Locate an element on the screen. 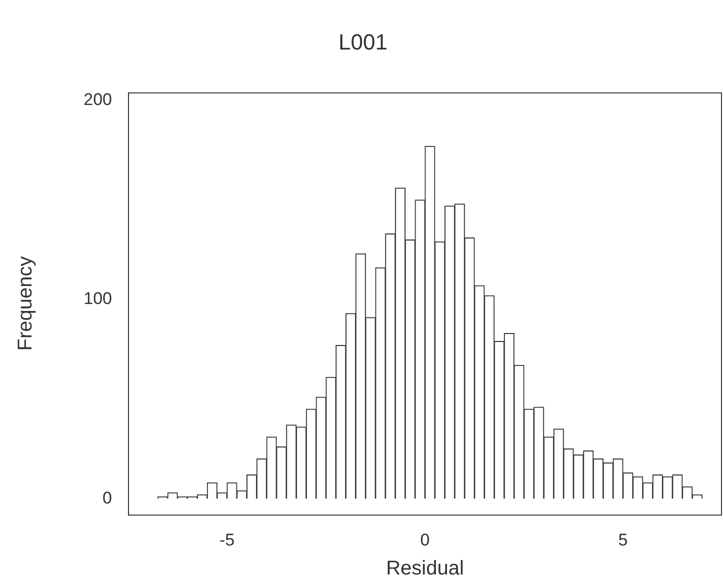 The image size is (723, 587). y-tick-label: 200 is located at coordinates (98, 100).